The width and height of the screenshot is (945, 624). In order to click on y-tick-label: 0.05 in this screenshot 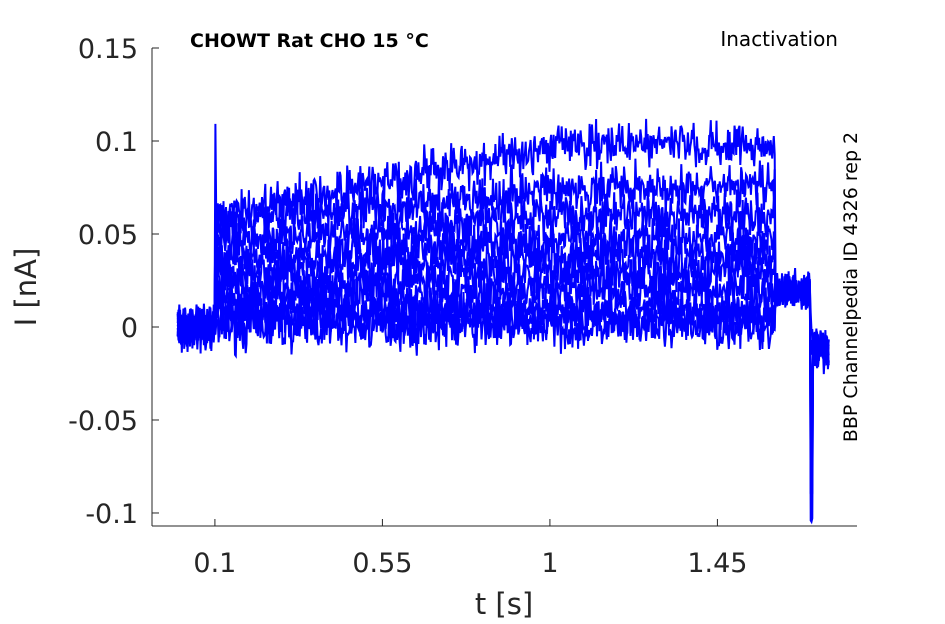, I will do `click(108, 235)`.